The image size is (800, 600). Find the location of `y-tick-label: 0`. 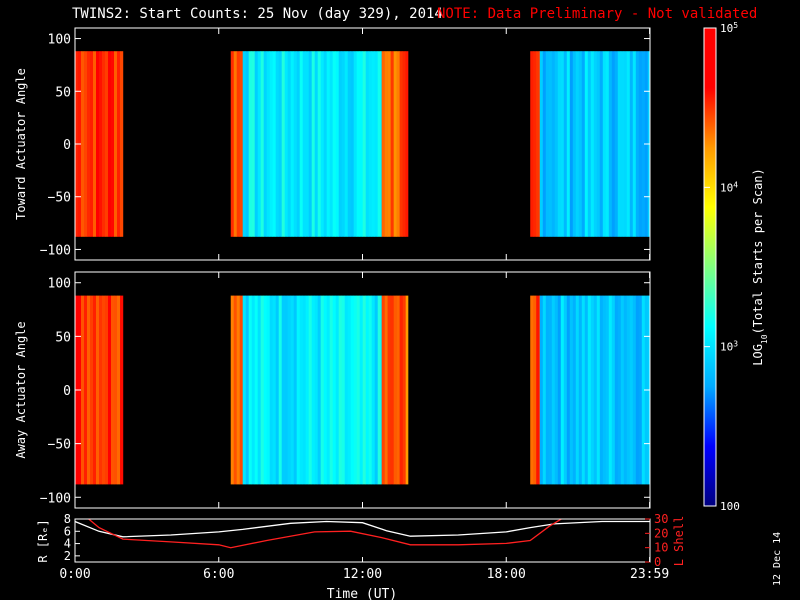

y-tick-label: 0 is located at coordinates (67, 391).